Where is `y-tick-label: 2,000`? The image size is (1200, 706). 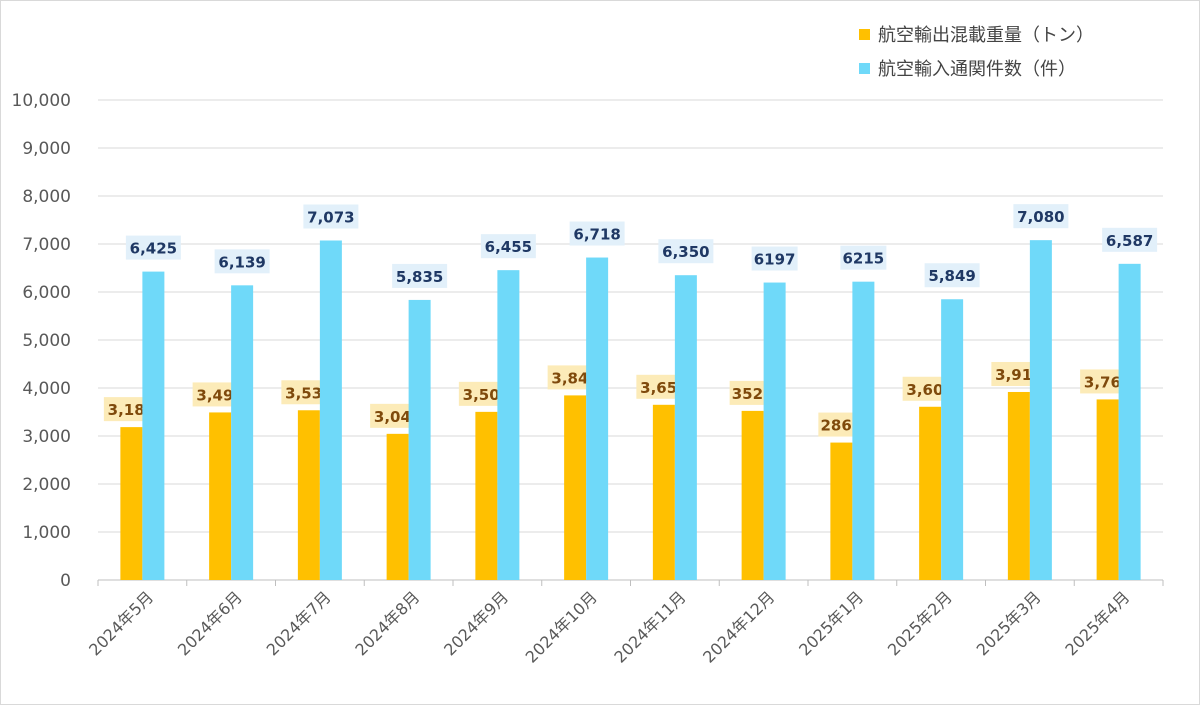
y-tick-label: 2,000 is located at coordinates (46, 485).